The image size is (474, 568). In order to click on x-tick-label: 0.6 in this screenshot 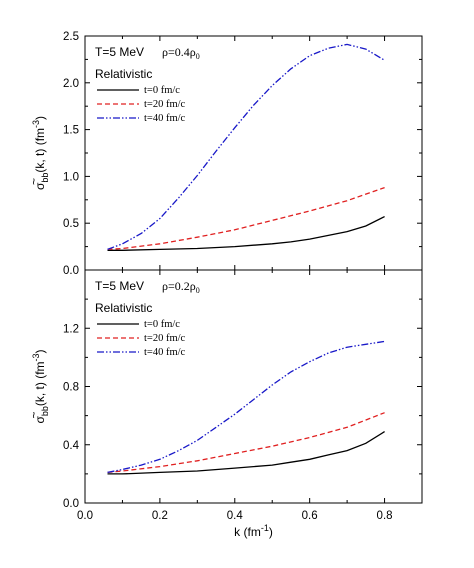, I will do `click(310, 516)`.